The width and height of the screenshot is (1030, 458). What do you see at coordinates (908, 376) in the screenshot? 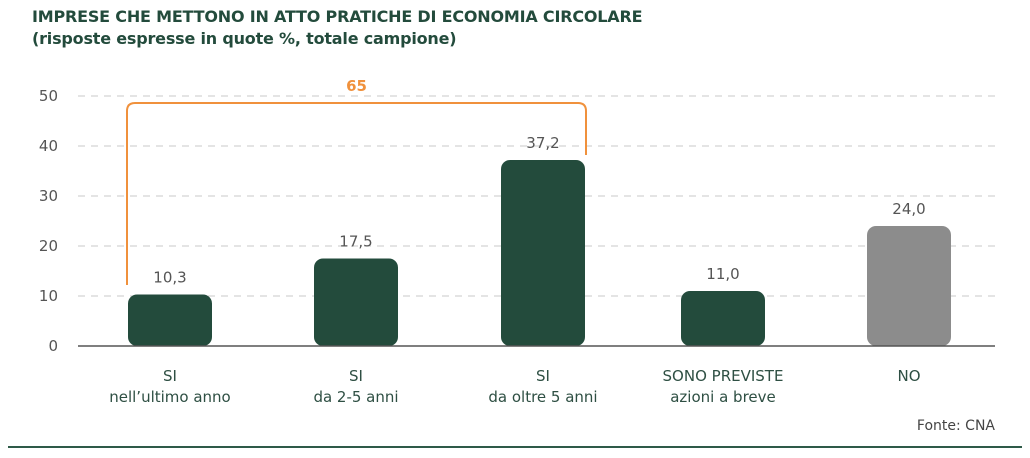
I see `category-label: NO` at bounding box center [908, 376].